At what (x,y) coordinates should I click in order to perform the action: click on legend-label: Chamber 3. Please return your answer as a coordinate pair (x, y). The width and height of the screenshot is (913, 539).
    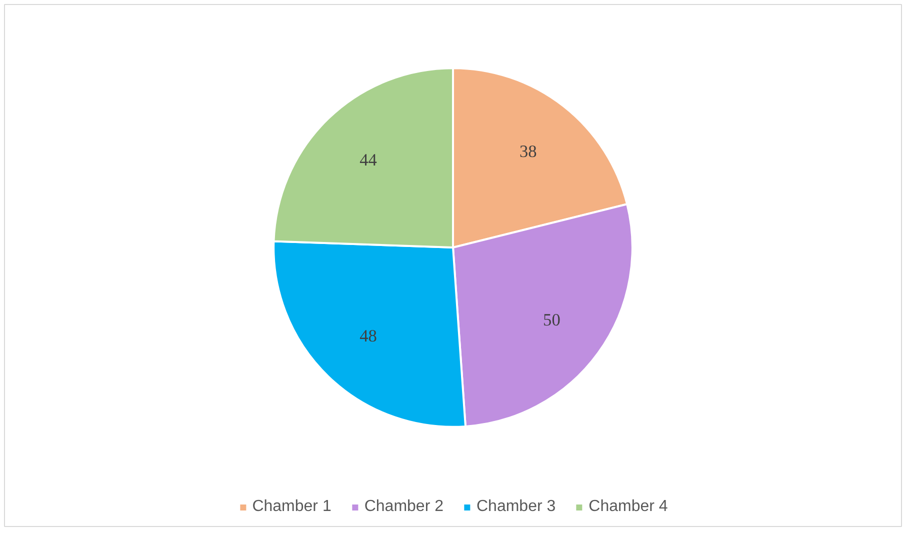
    Looking at the image, I should click on (516, 507).